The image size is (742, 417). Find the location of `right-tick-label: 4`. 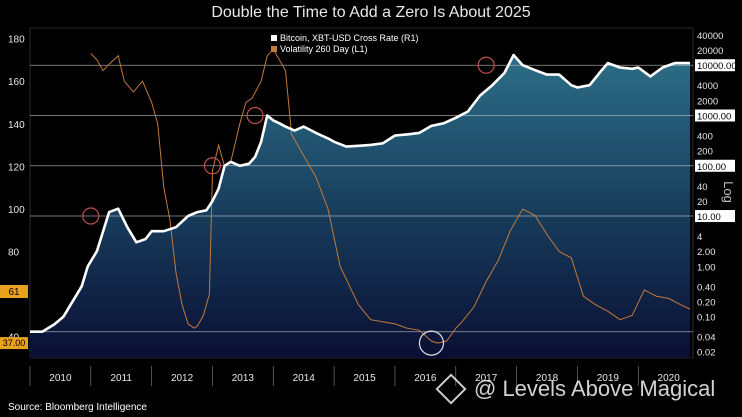

right-tick-label: 4 is located at coordinates (699, 237).